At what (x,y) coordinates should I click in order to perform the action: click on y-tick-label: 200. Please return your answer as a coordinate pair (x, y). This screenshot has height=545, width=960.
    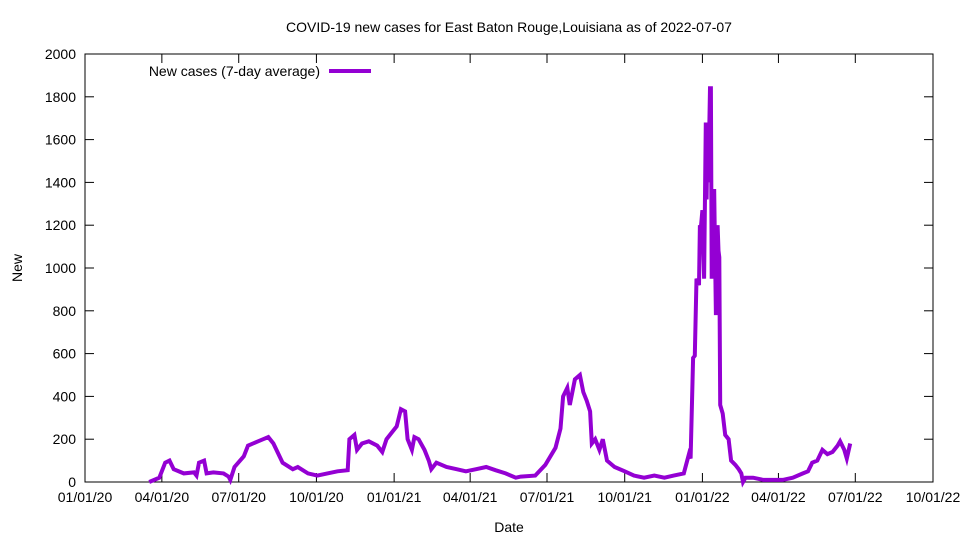
    Looking at the image, I should click on (65, 439).